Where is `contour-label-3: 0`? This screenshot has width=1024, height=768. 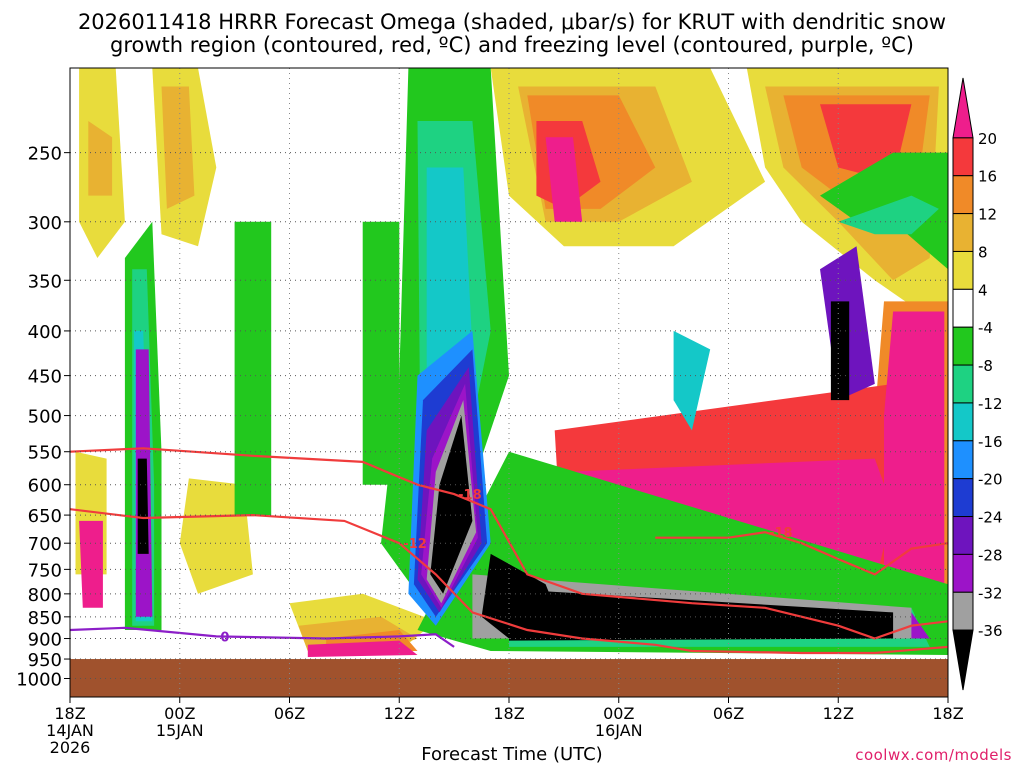
contour-label-3: 0 is located at coordinates (224, 637).